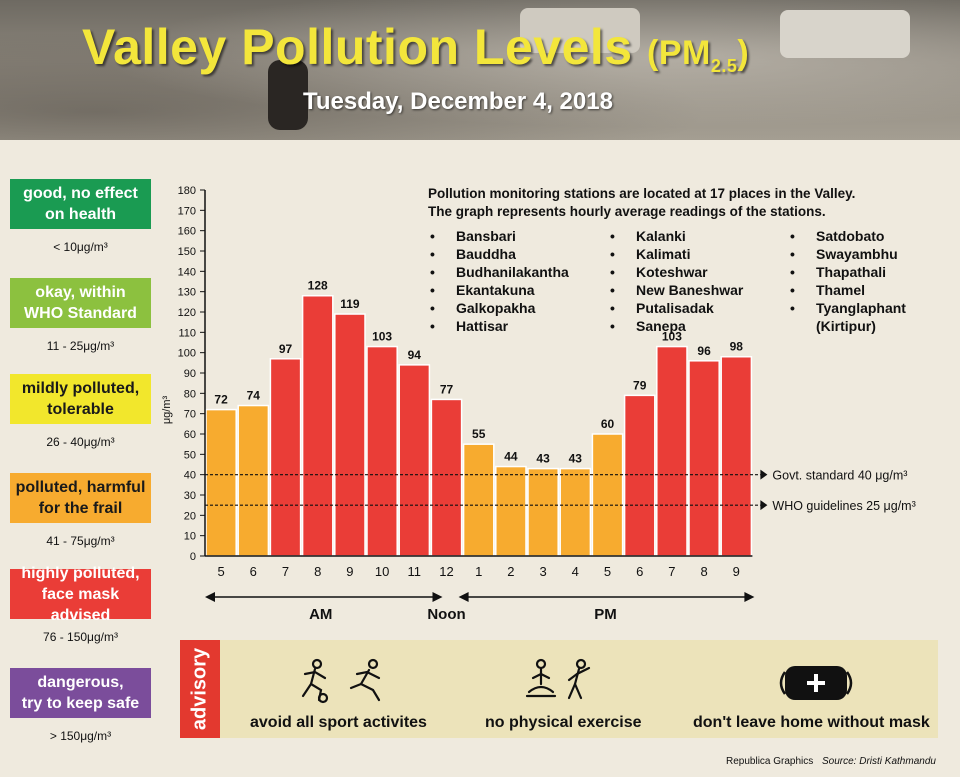 The width and height of the screenshot is (960, 777). I want to click on station-item: Budhanilakantha, so click(498, 272).